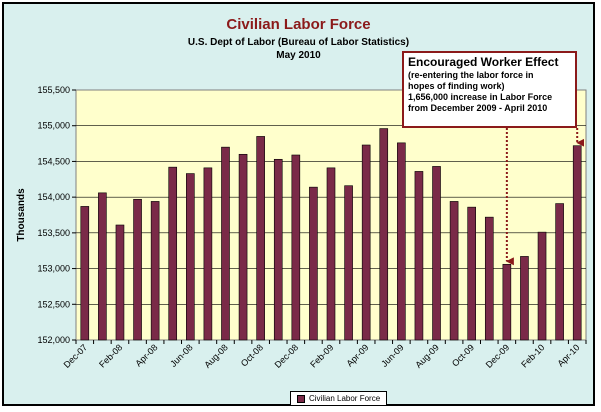 This screenshot has height=412, width=601. What do you see at coordinates (456, 86) in the screenshot?
I see `annotation-line-2: hopes of finding work)` at bounding box center [456, 86].